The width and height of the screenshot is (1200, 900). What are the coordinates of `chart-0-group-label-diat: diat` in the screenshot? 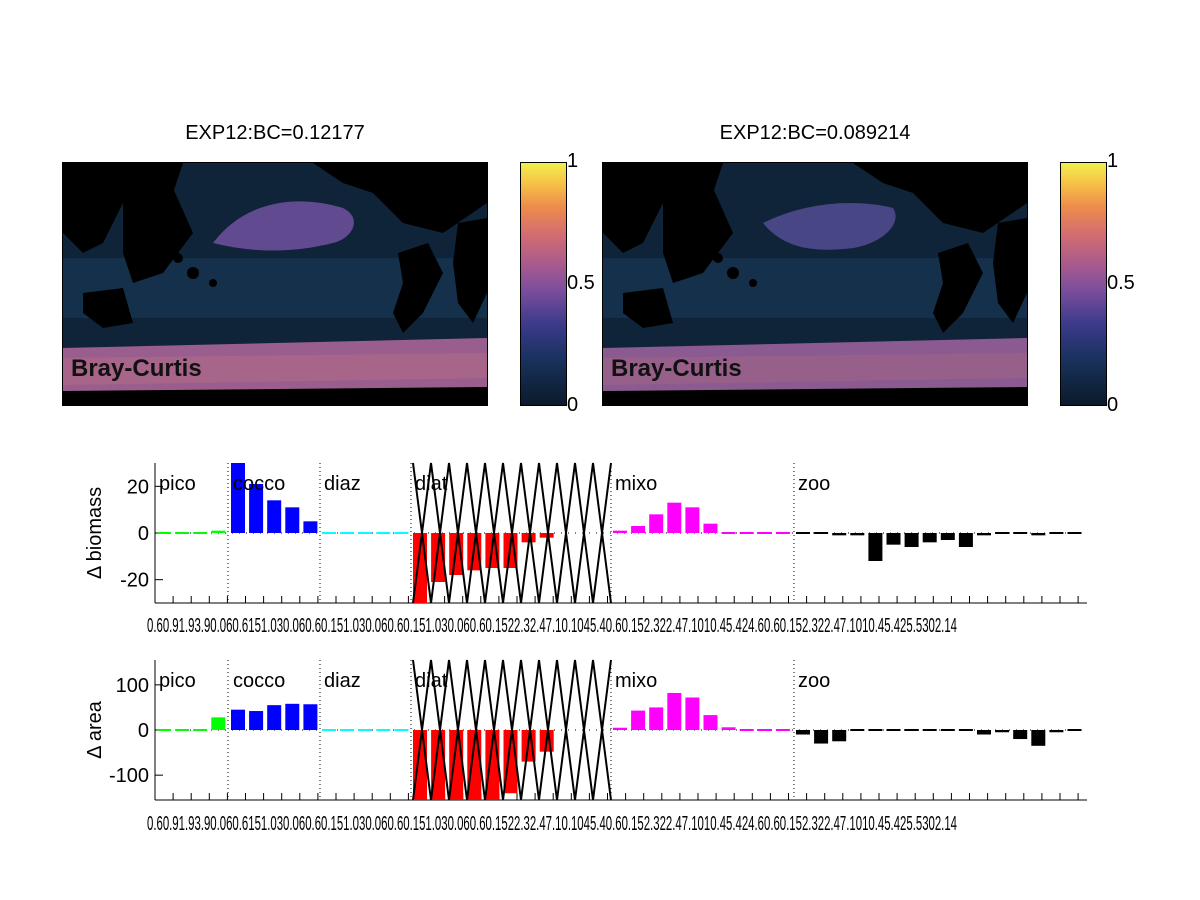 It's located at (431, 484).